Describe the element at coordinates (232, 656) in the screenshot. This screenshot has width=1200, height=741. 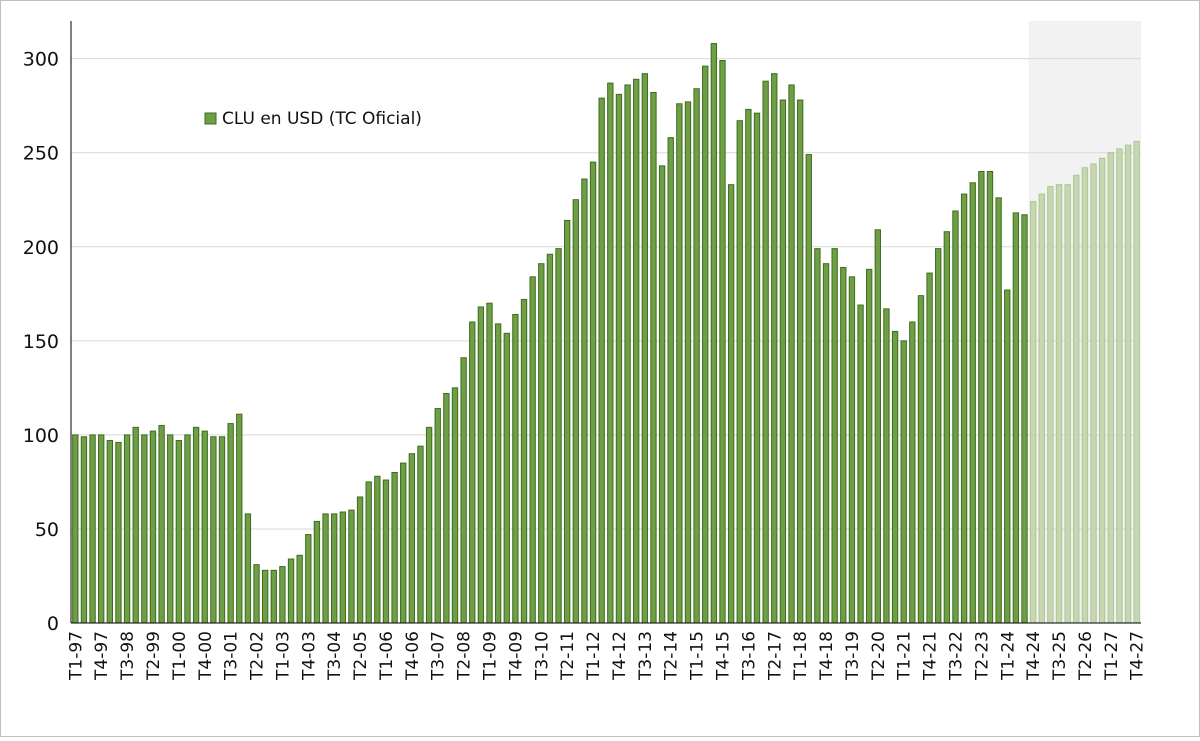
I see `x-tick-label: T3-01` at that location.